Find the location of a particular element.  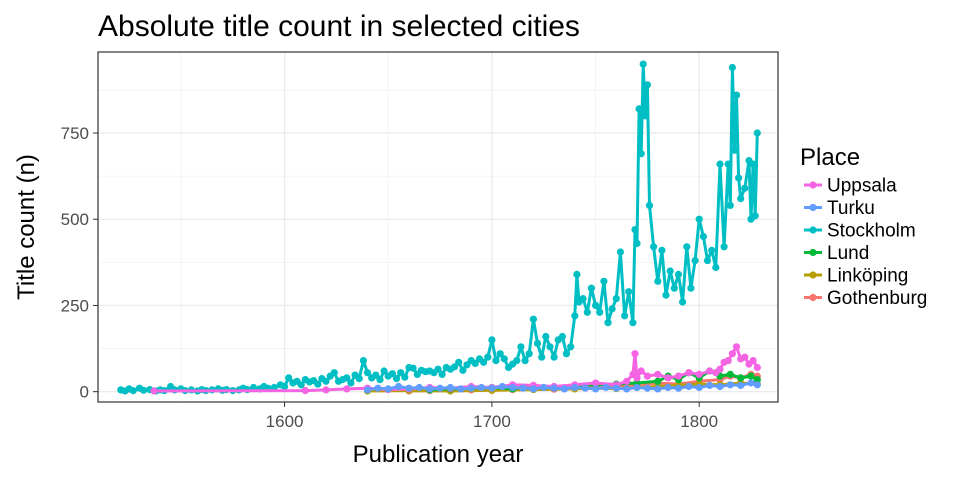

series-turku is located at coordinates (562, 386).